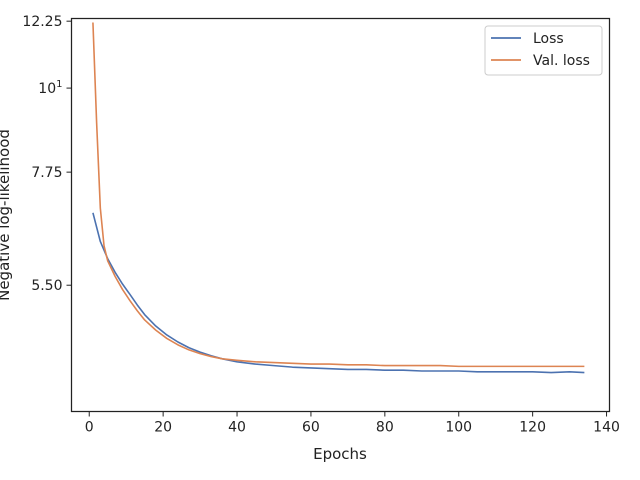 Image resolution: width=640 pixels, height=480 pixels. What do you see at coordinates (311, 428) in the screenshot?
I see `x-tick-label: 60` at bounding box center [311, 428].